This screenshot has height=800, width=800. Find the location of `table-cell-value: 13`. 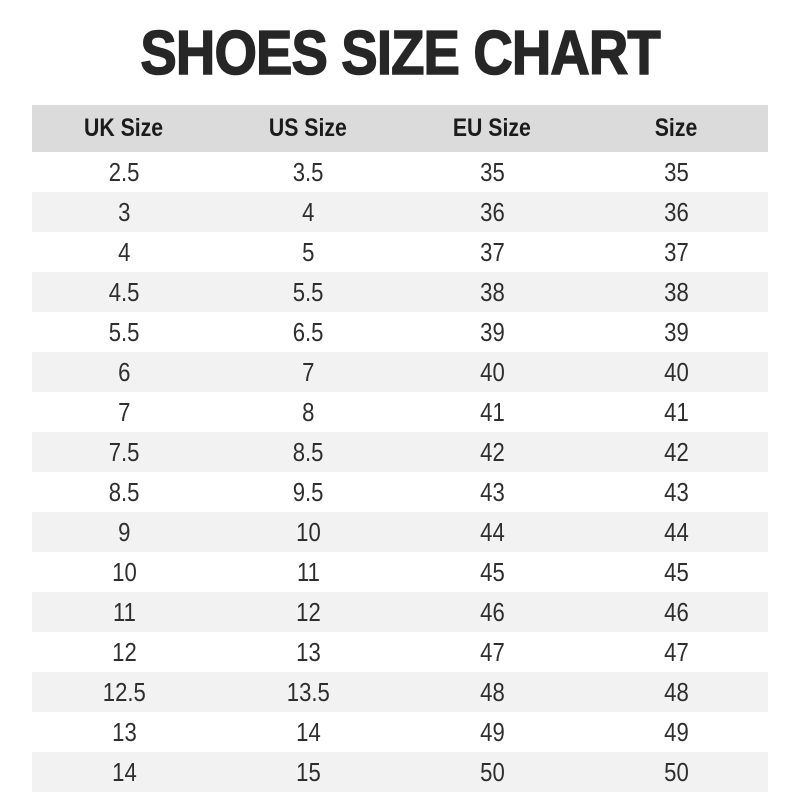

table-cell-value: 13 is located at coordinates (308, 651).